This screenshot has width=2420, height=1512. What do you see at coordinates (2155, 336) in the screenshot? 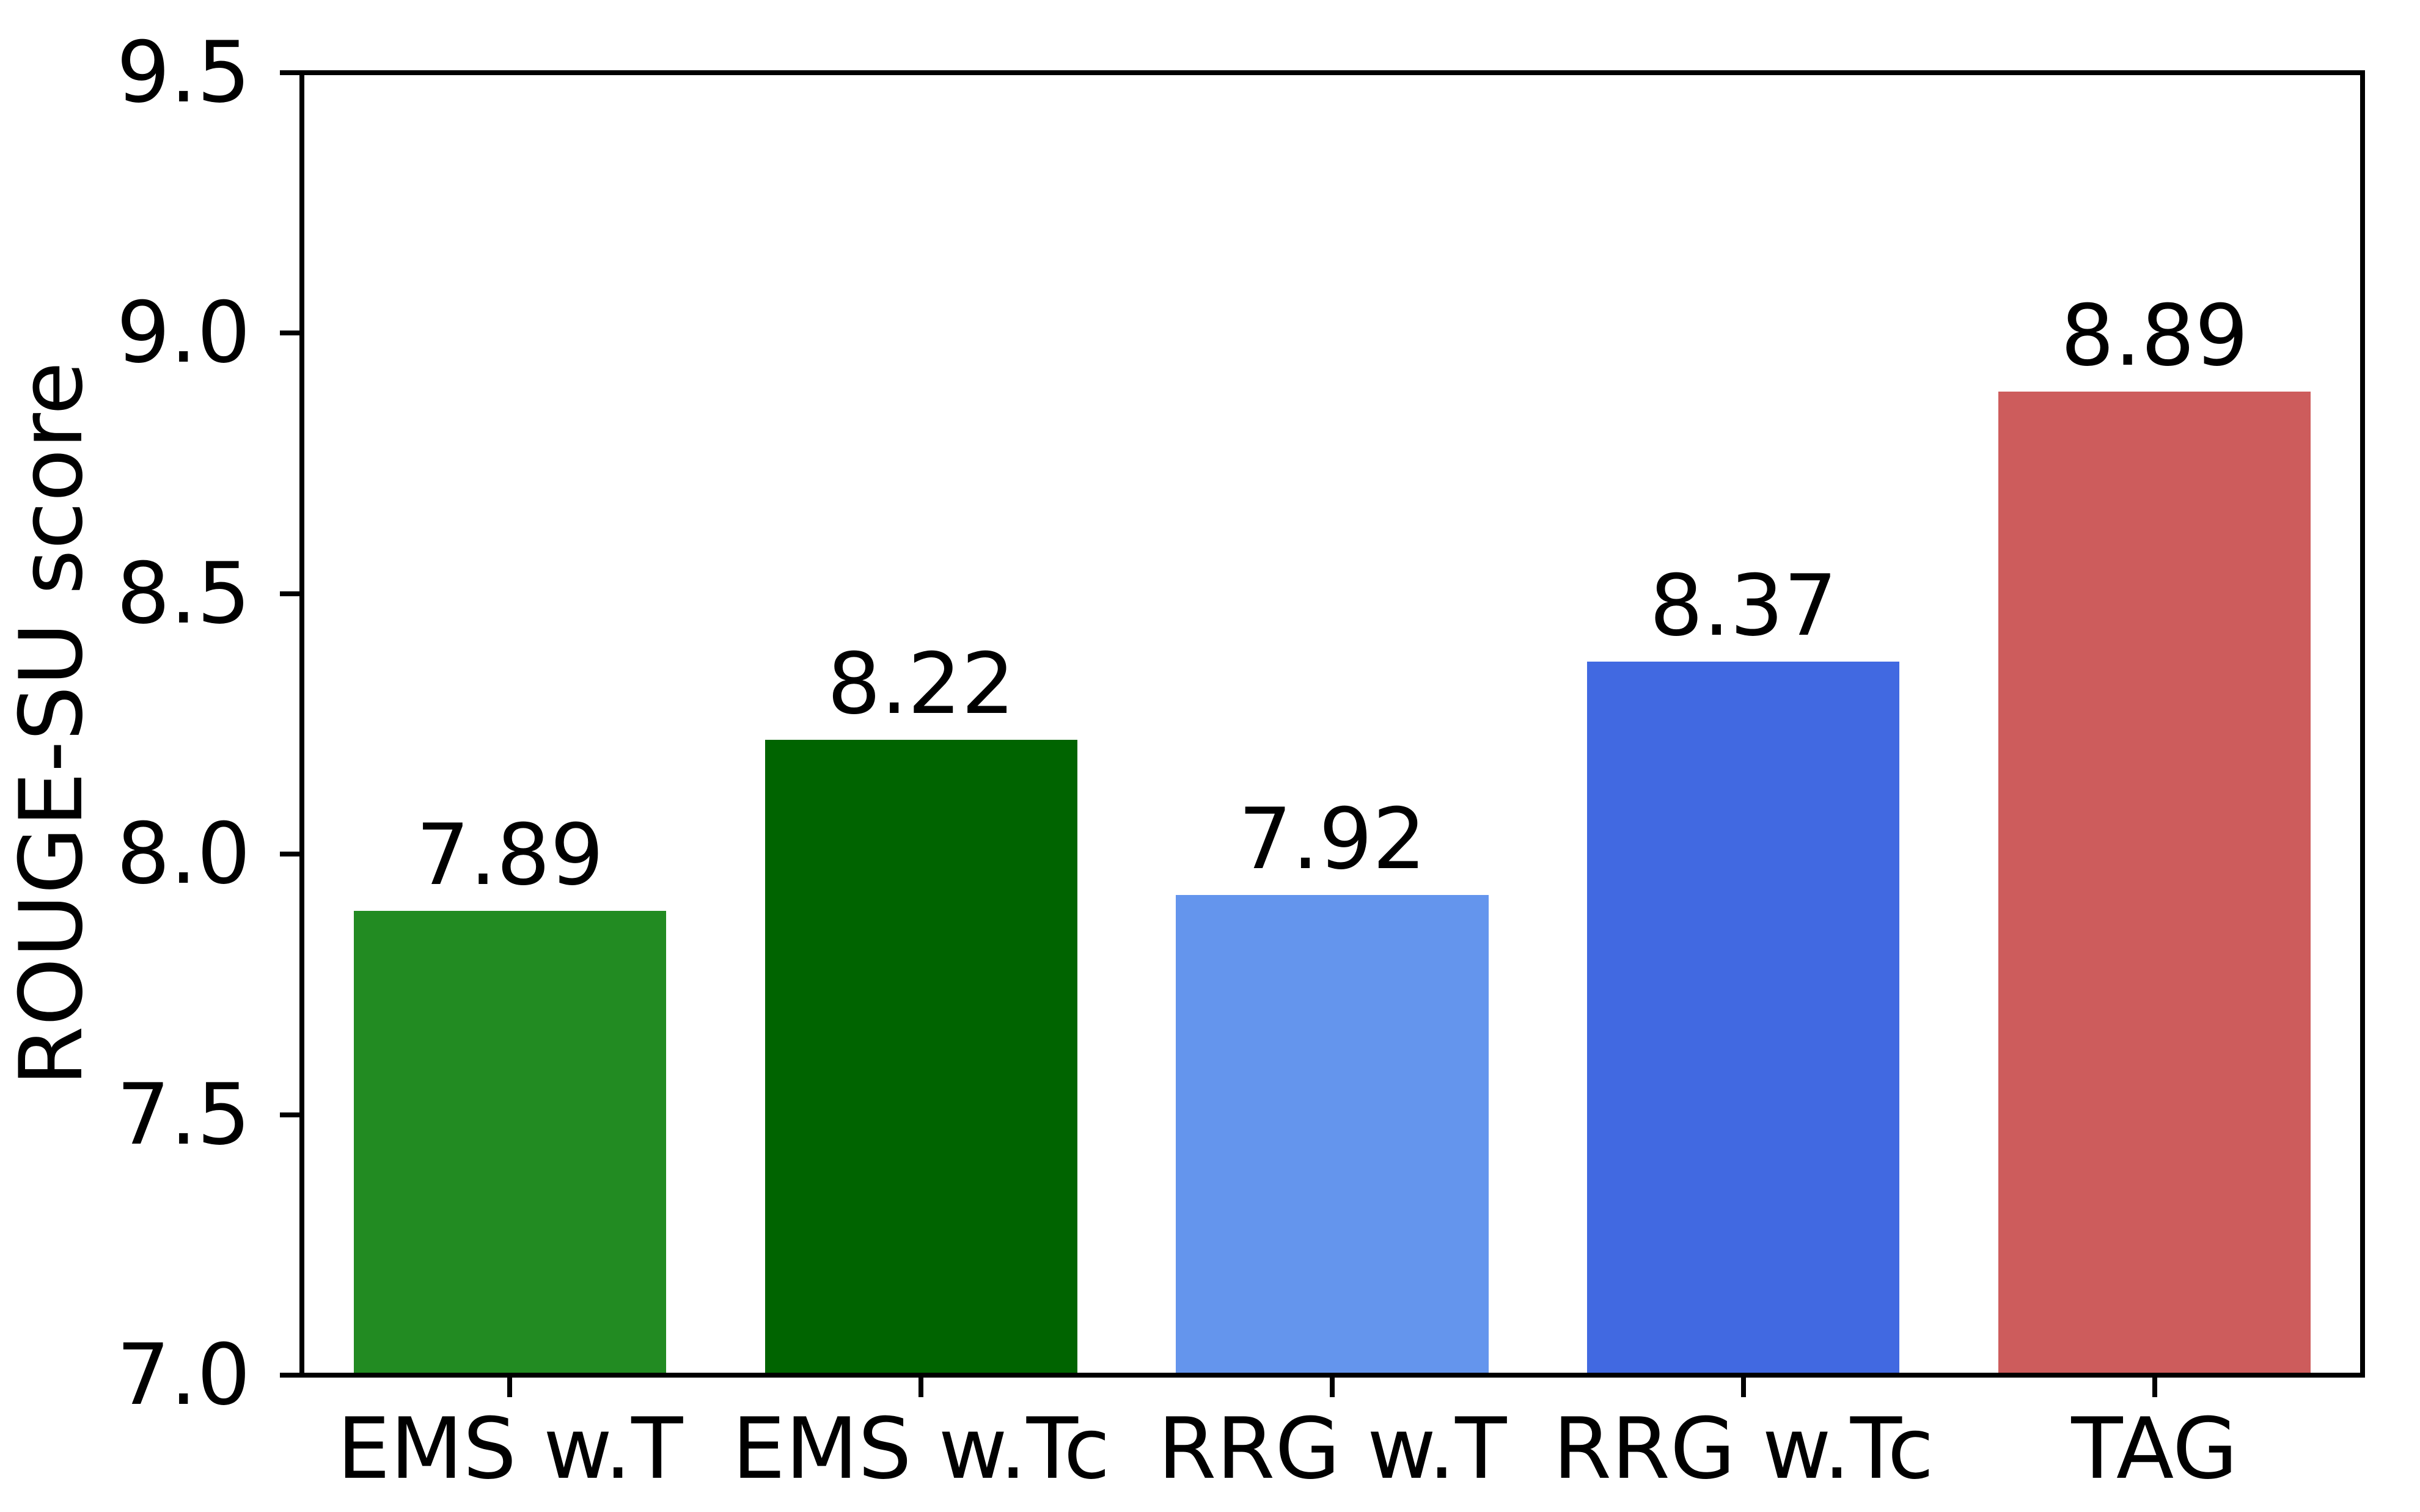
I see `bar-value-label: 8.89` at bounding box center [2155, 336].